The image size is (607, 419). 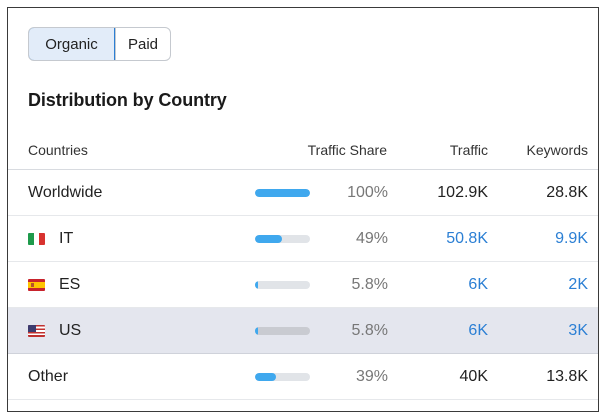 What do you see at coordinates (48, 376) in the screenshot?
I see `country-name: Other` at bounding box center [48, 376].